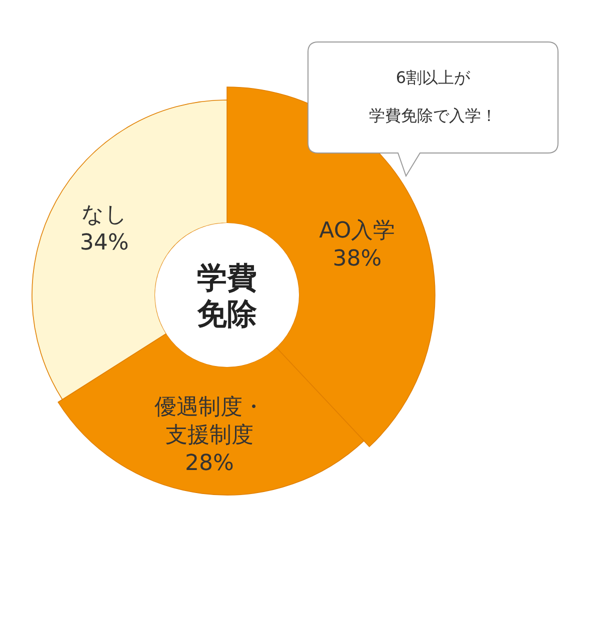 This screenshot has width=600, height=627. I want to click on slice-label: 優遇制度・支援制度, so click(209, 421).